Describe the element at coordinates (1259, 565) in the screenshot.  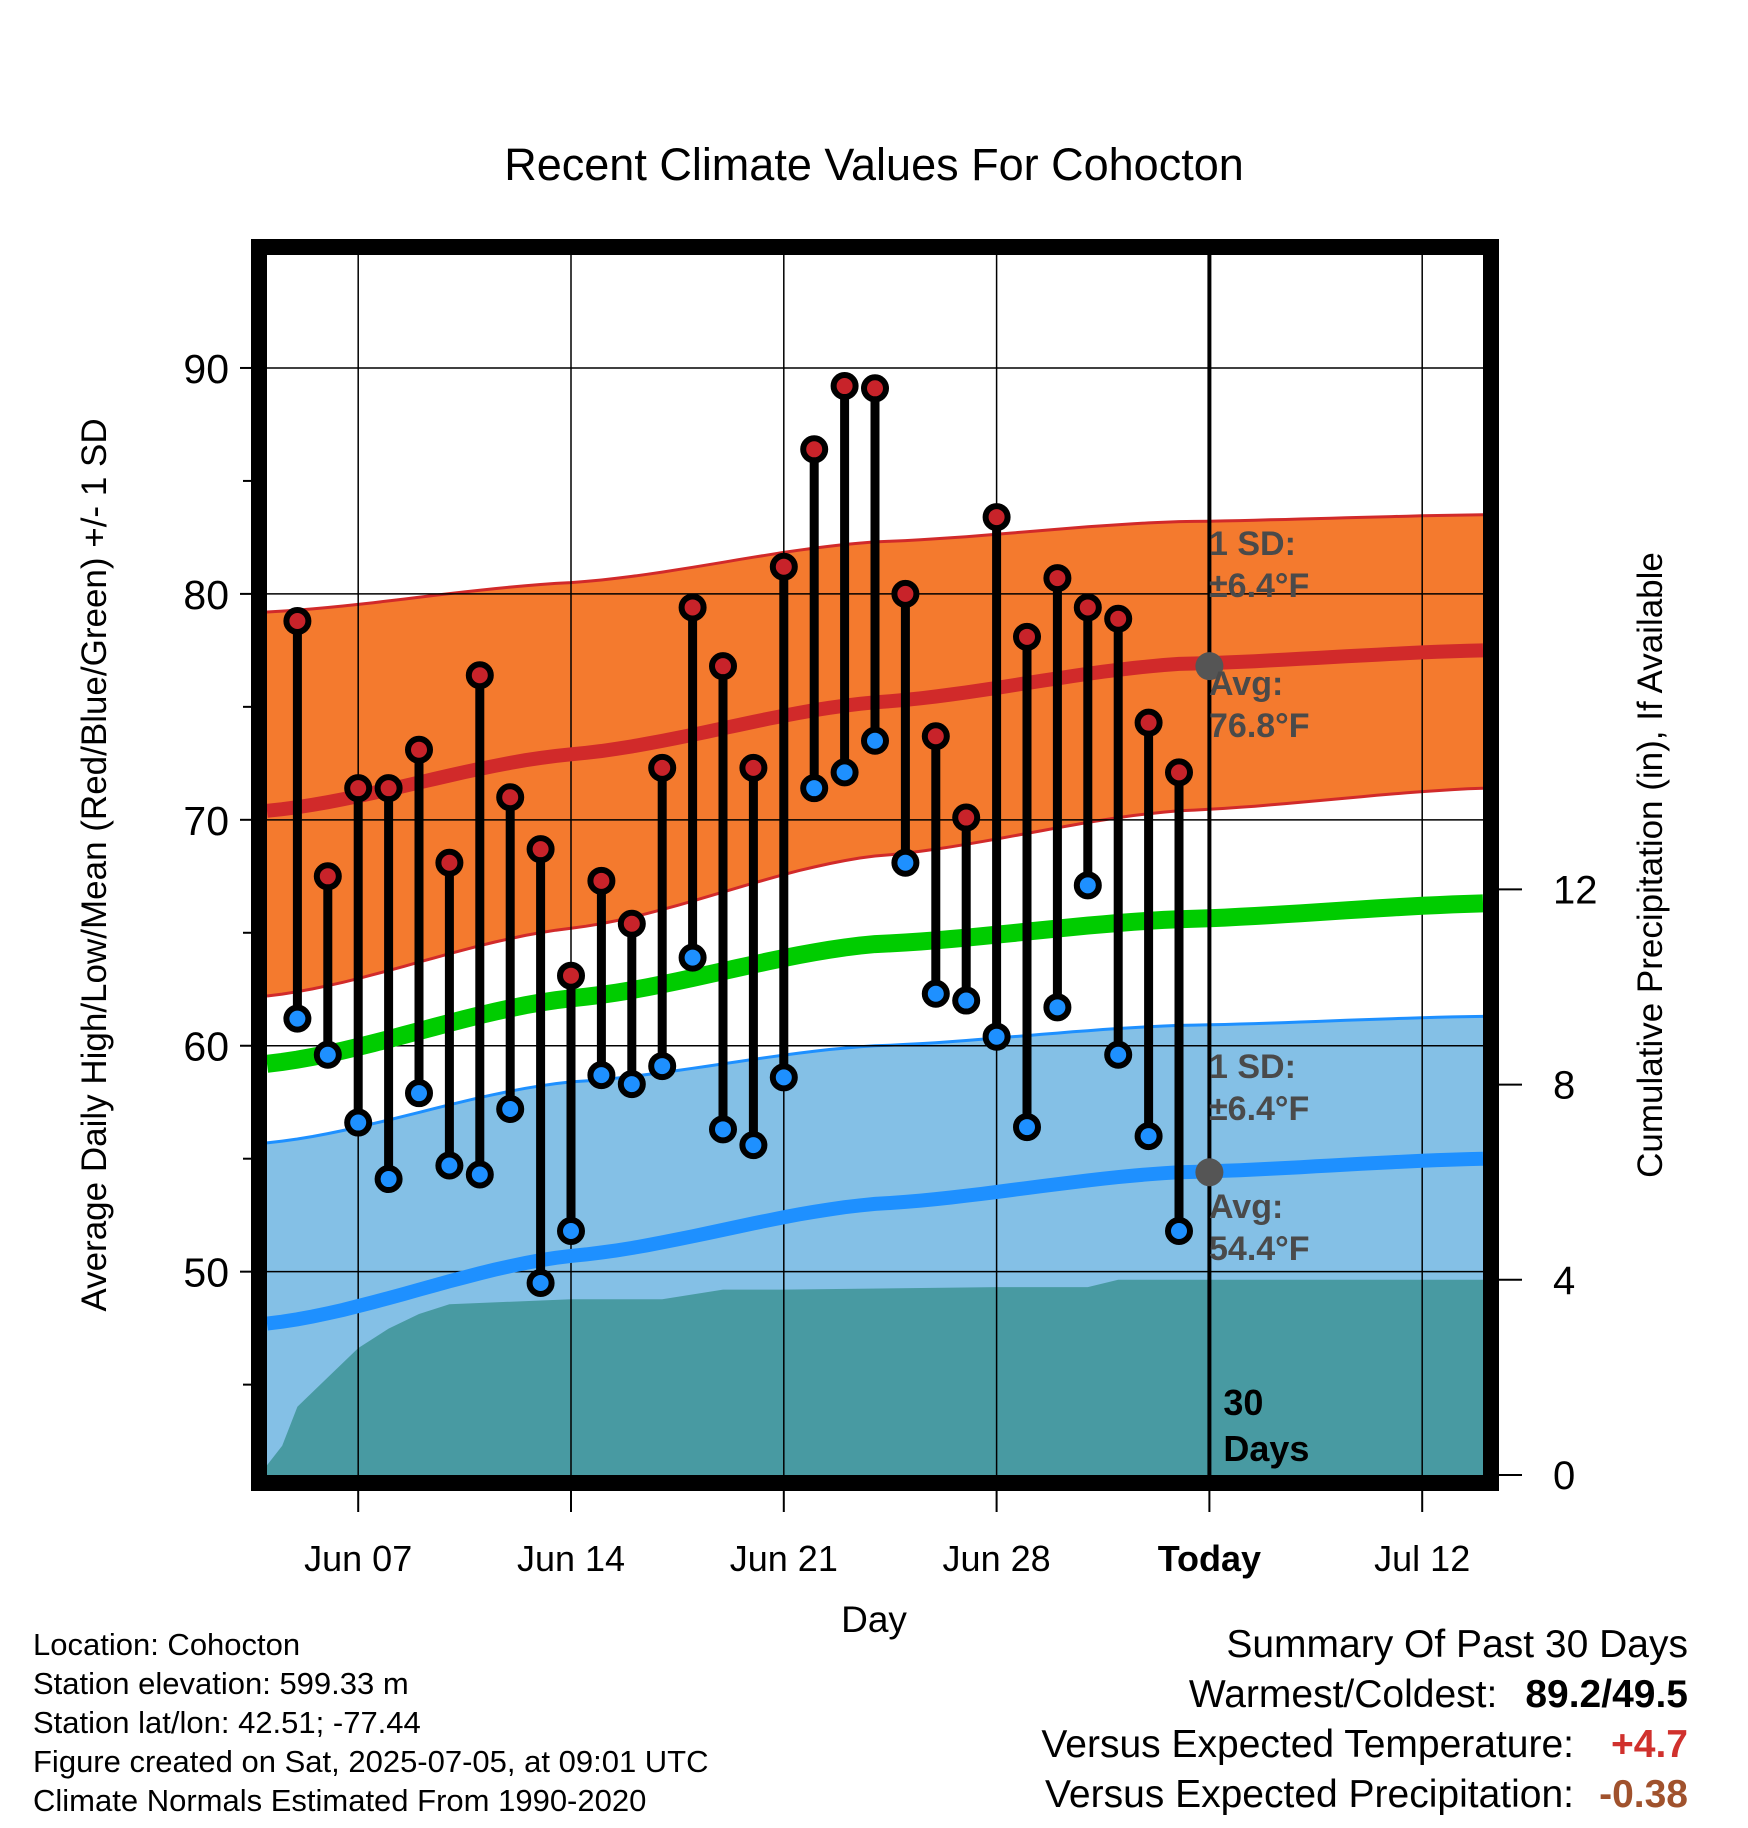
I see `high-sd-label: 1 SD: ±6.4°F` at that location.